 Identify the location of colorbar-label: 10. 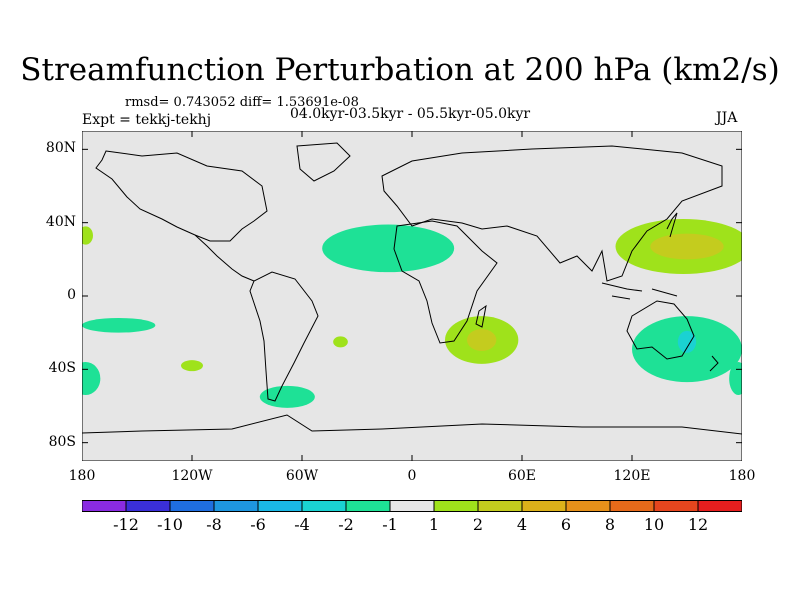
(654, 524).